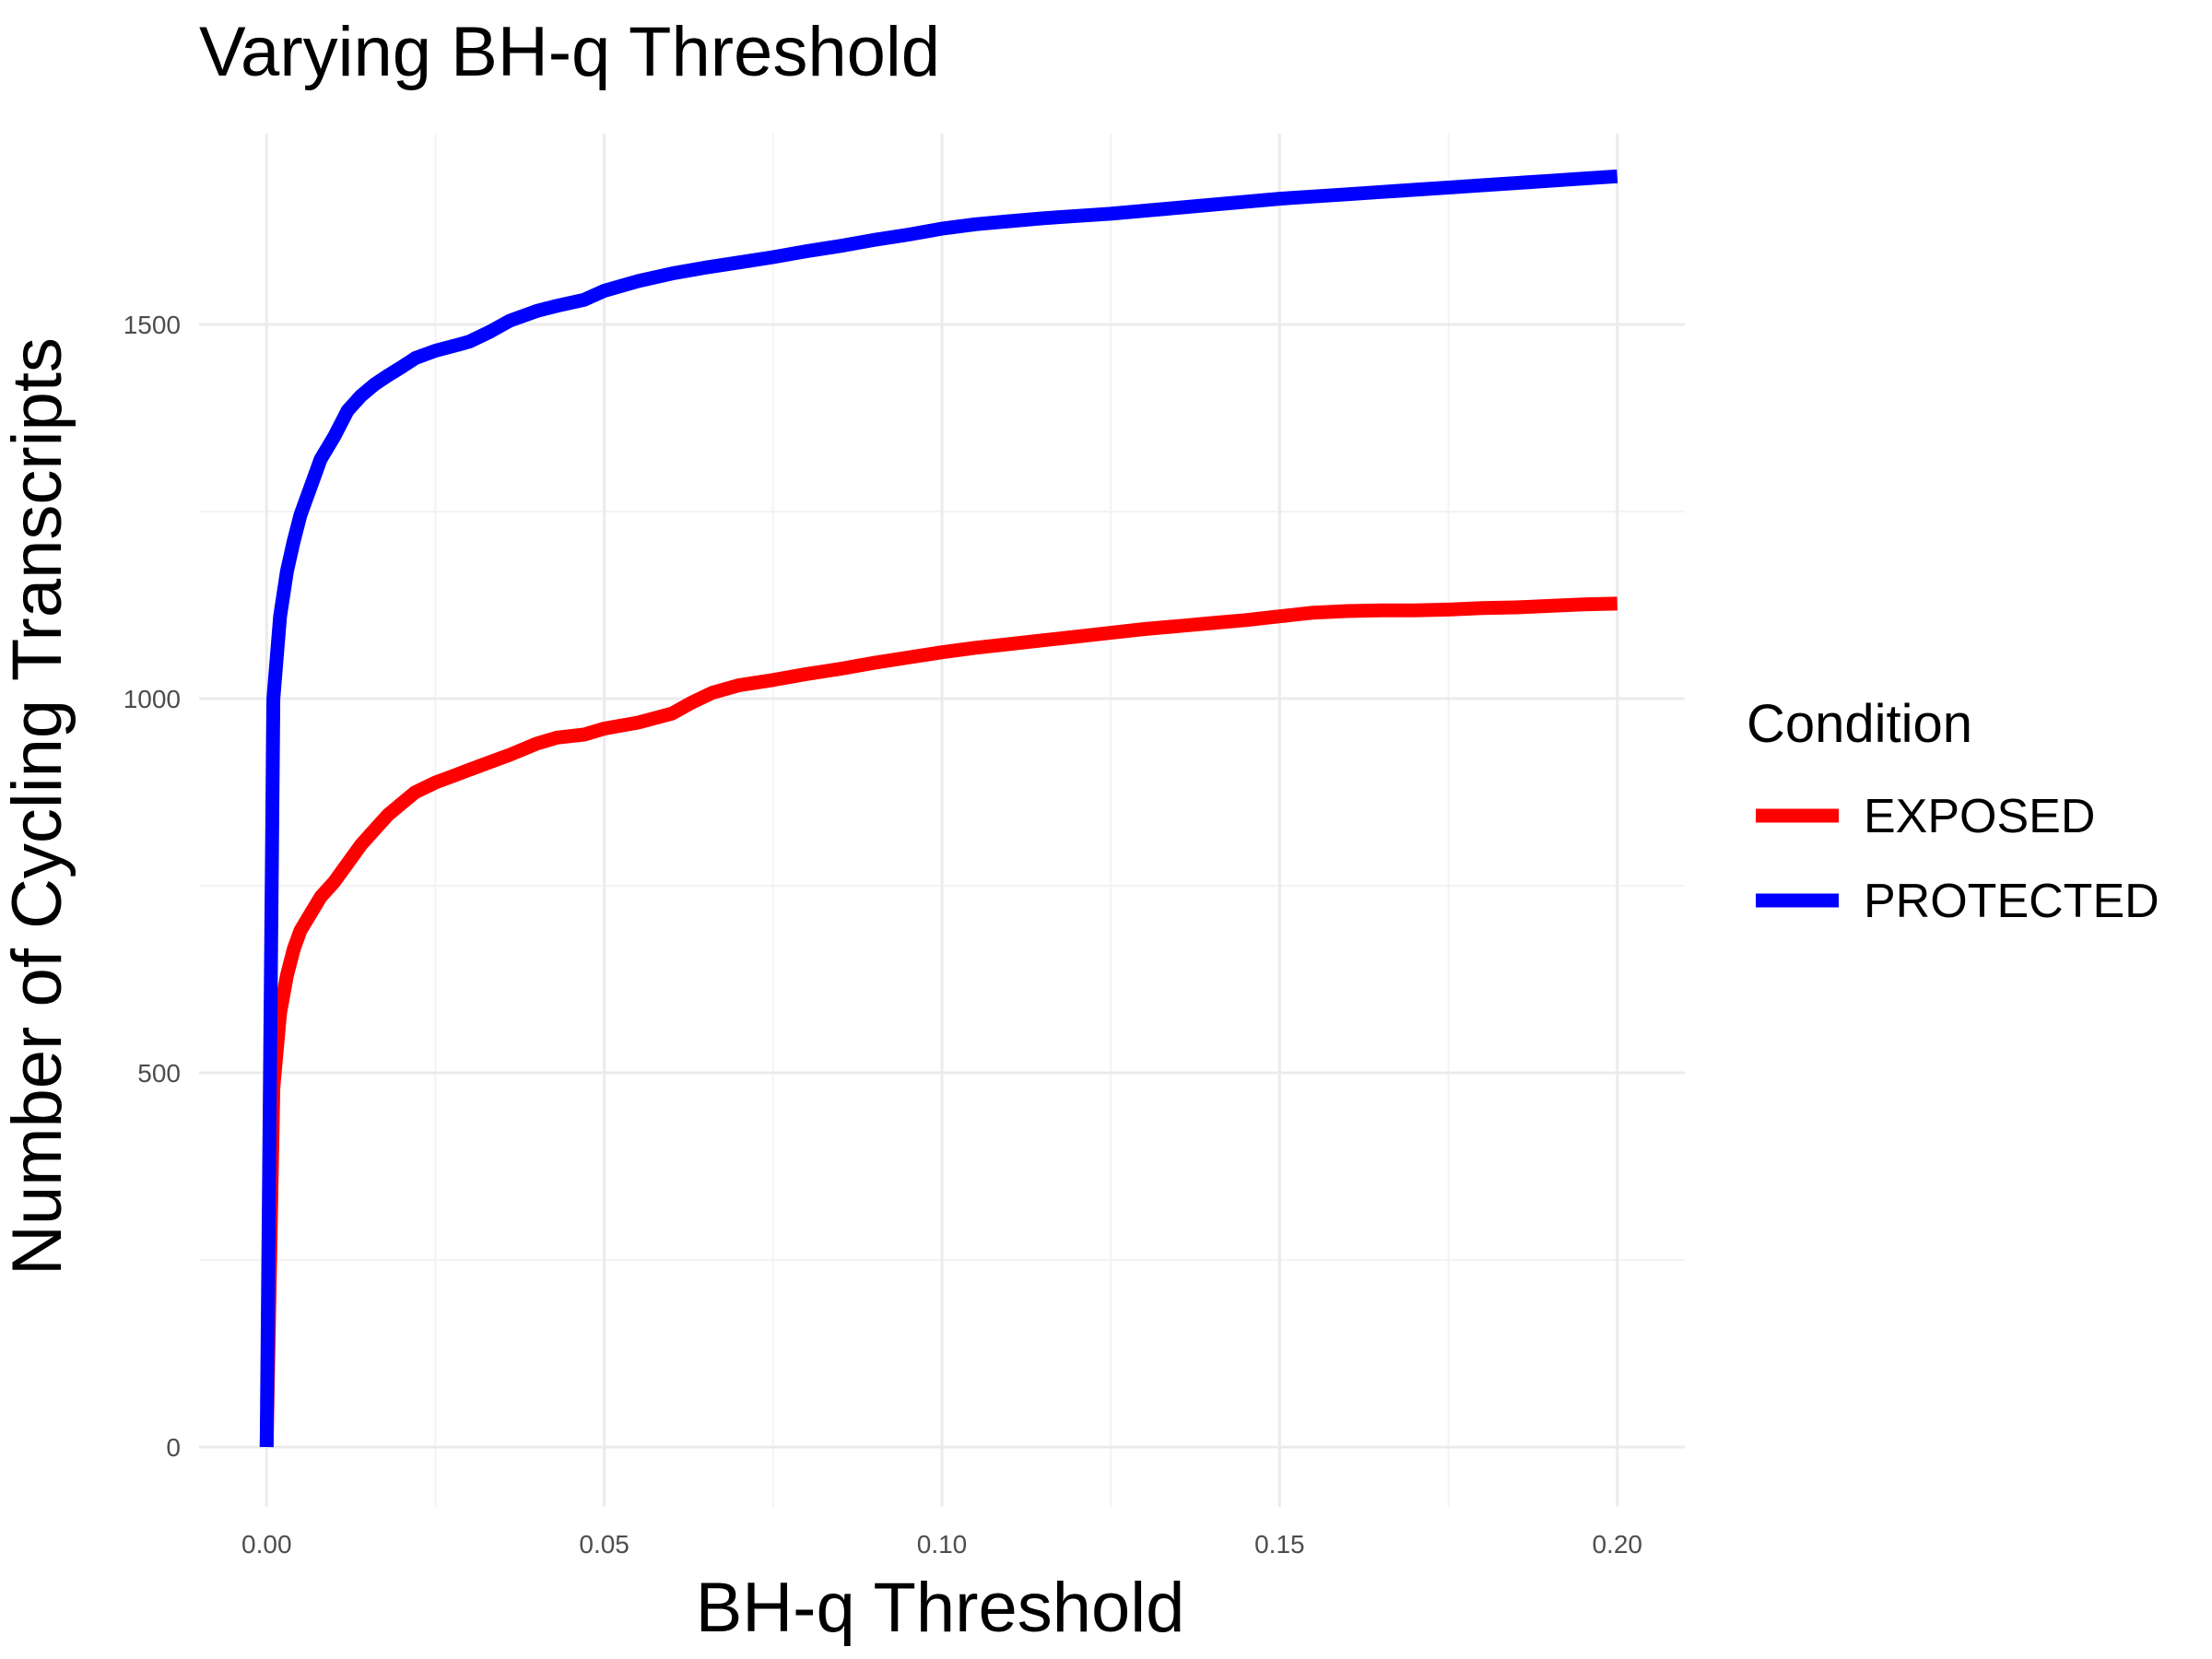  What do you see at coordinates (2011, 901) in the screenshot?
I see `legend-label-protected: PROTECTED` at bounding box center [2011, 901].